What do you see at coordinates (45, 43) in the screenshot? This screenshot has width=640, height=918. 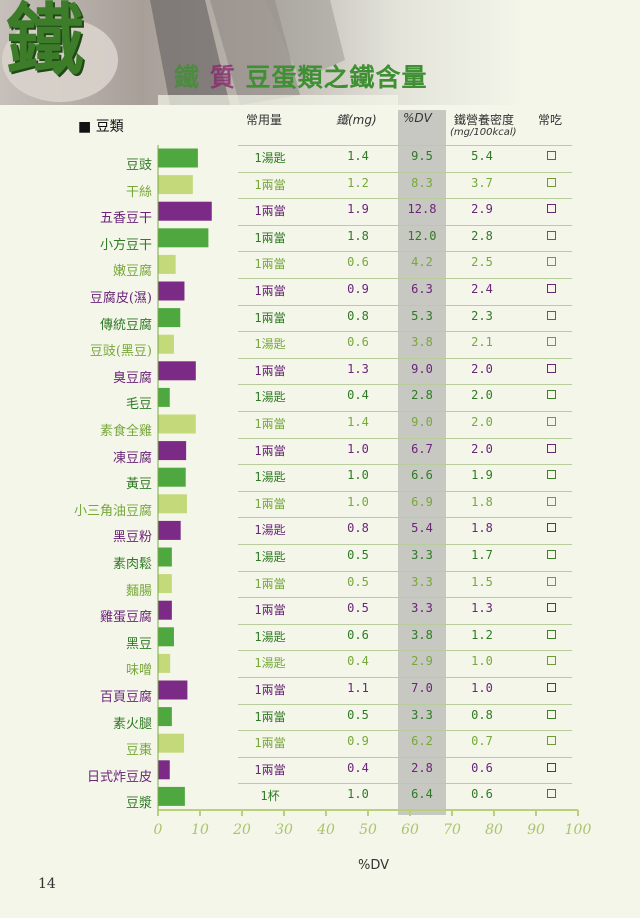 I see `big-iron-character: 鐵` at bounding box center [45, 43].